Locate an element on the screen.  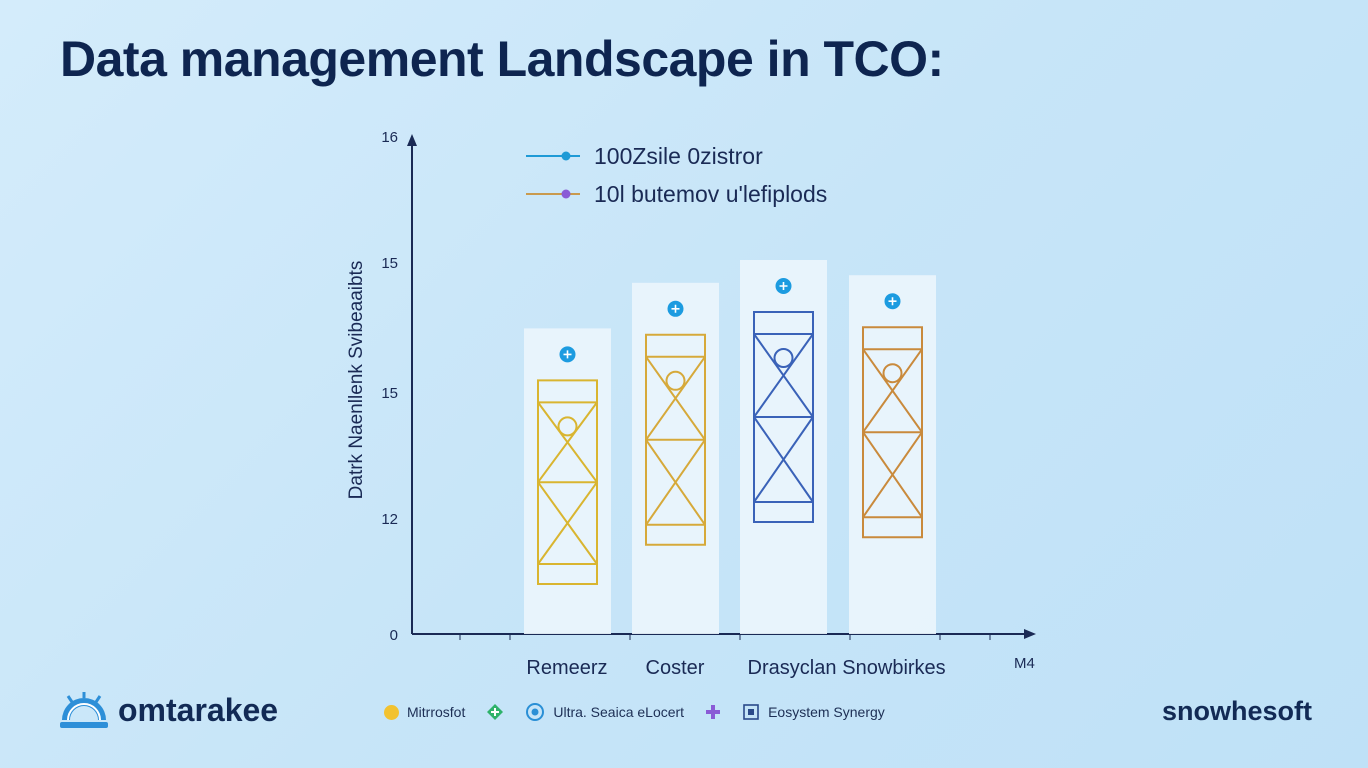
gear-circle-icon is located at coordinates (535, 712).